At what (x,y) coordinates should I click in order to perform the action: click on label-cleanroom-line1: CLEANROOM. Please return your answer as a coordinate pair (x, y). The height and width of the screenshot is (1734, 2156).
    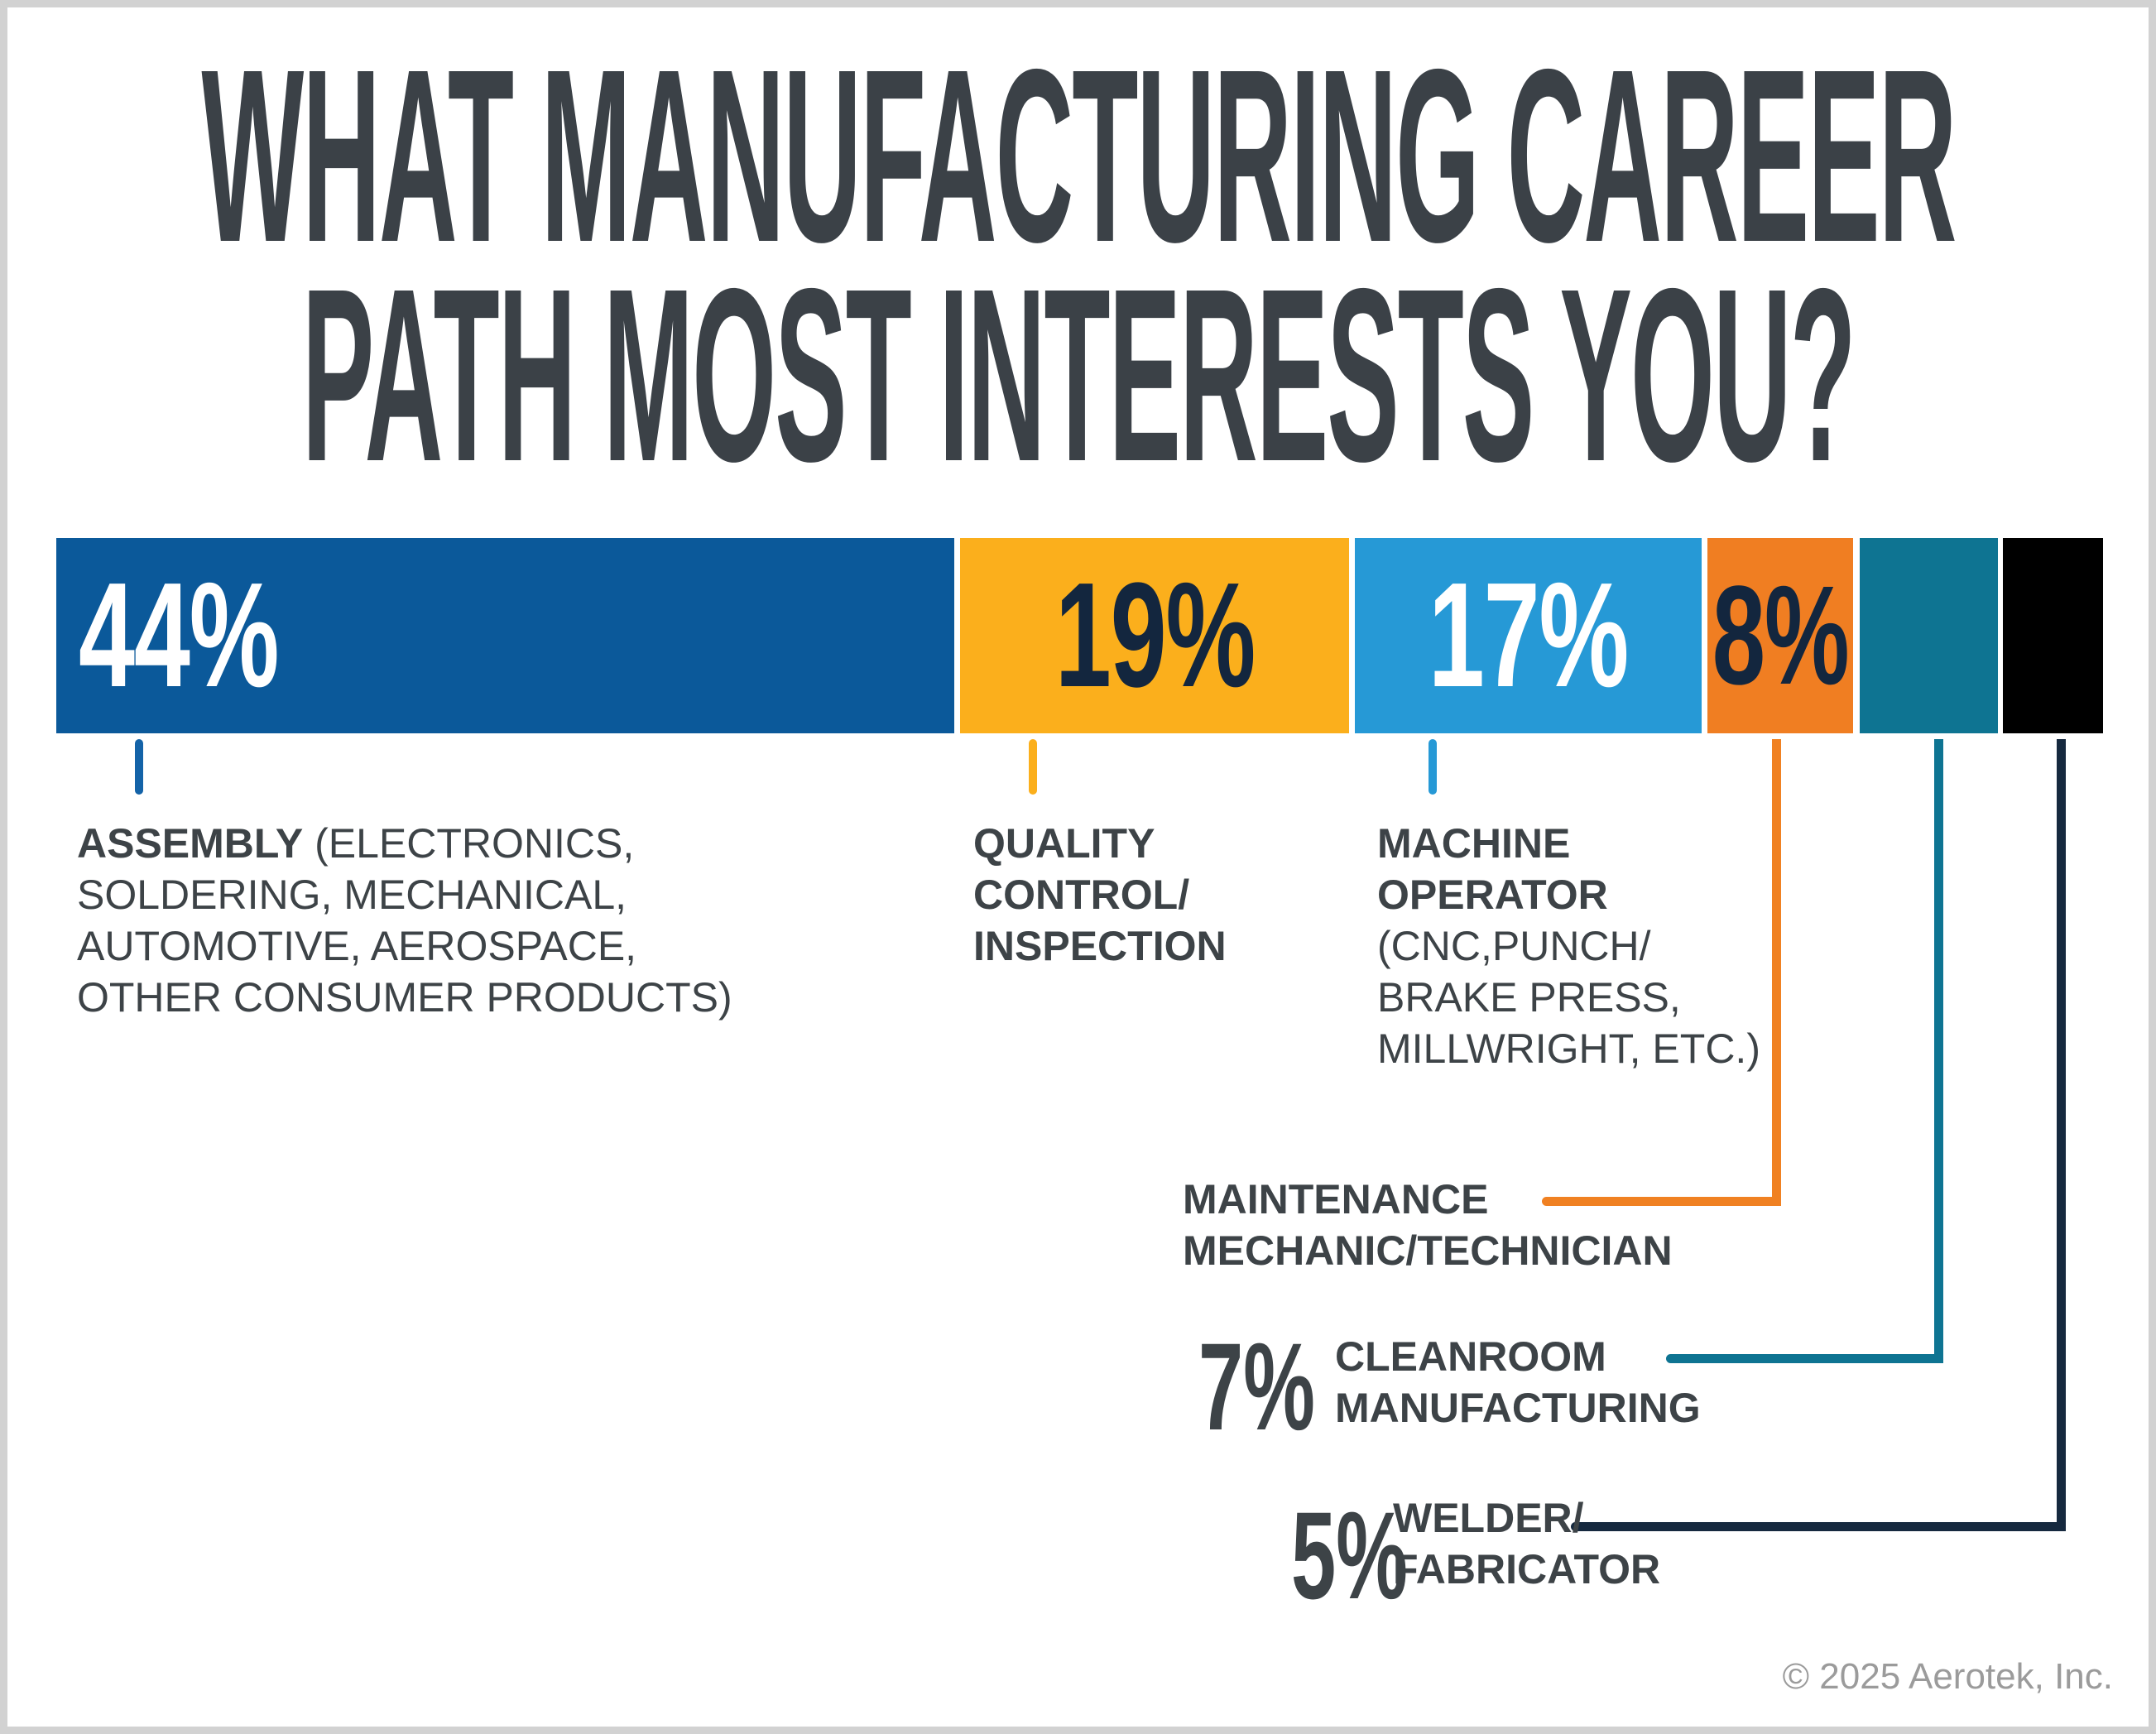
    Looking at the image, I should click on (1470, 1356).